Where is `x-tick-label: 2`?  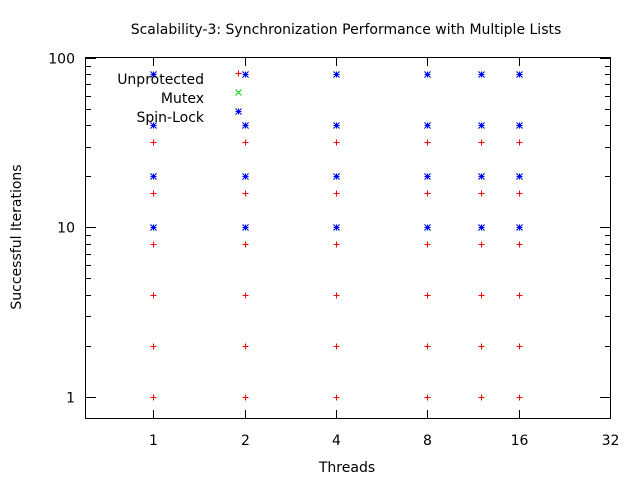
x-tick-label: 2 is located at coordinates (245, 441).